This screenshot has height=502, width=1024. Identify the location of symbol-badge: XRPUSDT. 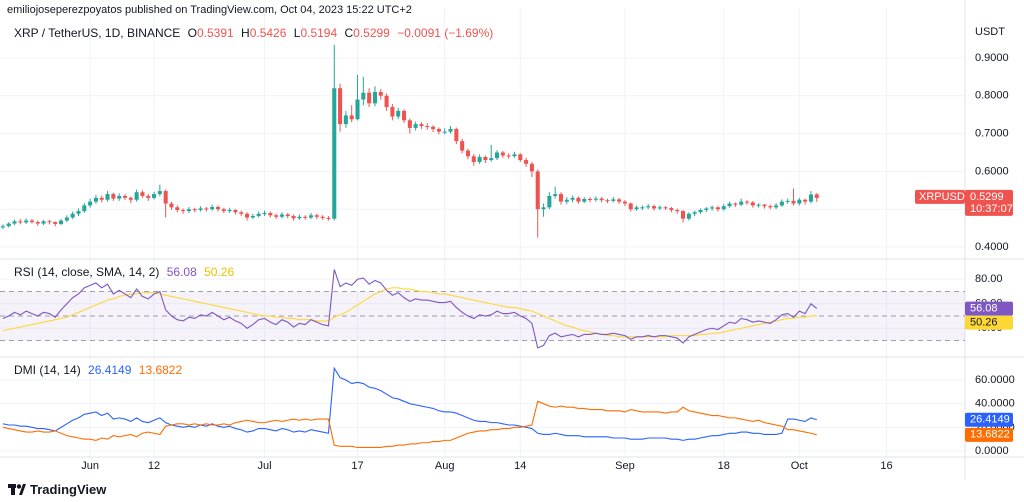
(945, 197).